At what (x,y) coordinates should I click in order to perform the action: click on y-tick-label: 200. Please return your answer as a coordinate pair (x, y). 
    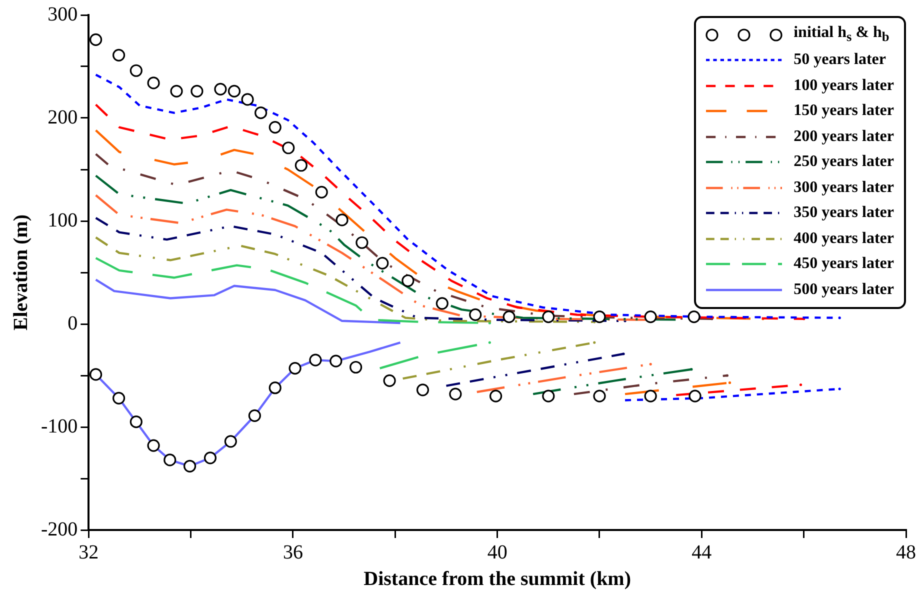
    Looking at the image, I should click on (63, 117).